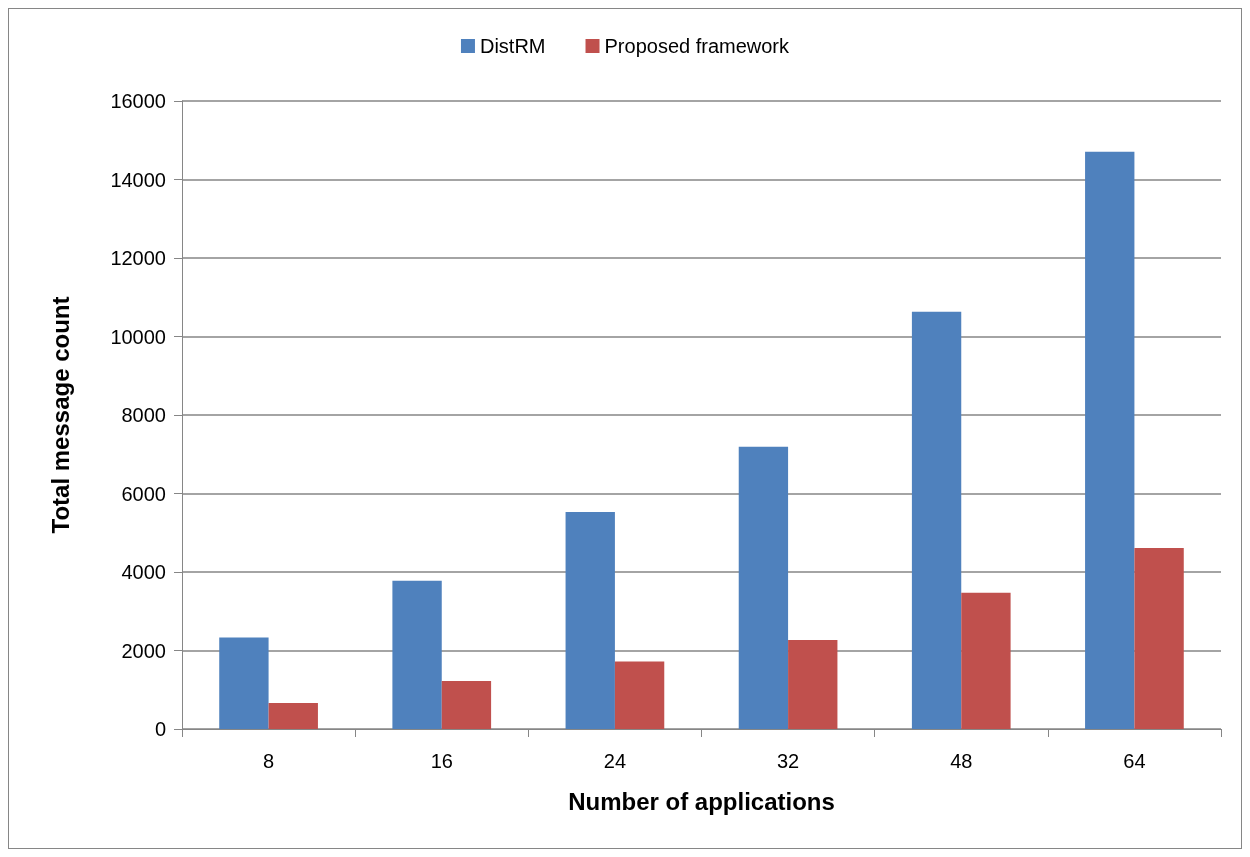 The image size is (1250, 857). What do you see at coordinates (697, 46) in the screenshot?
I see `legend-label: Proposed framework` at bounding box center [697, 46].